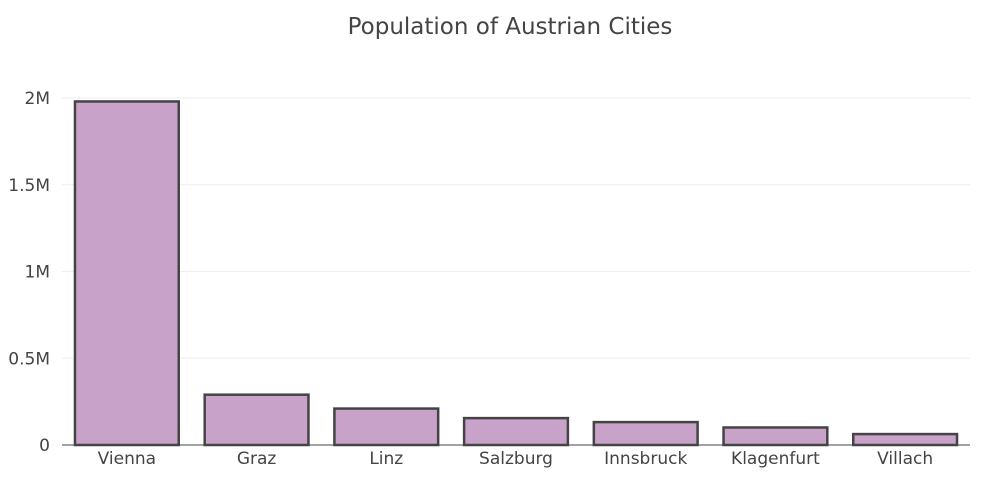 The width and height of the screenshot is (985, 490). I want to click on bar-salzburg, so click(516, 431).